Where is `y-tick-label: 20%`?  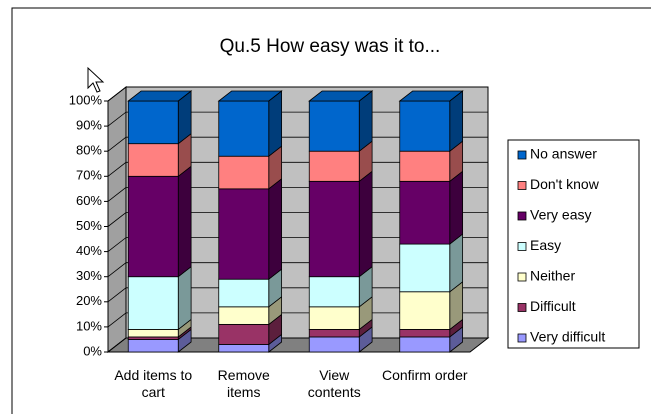
y-tick-label: 20% is located at coordinates (89, 300).